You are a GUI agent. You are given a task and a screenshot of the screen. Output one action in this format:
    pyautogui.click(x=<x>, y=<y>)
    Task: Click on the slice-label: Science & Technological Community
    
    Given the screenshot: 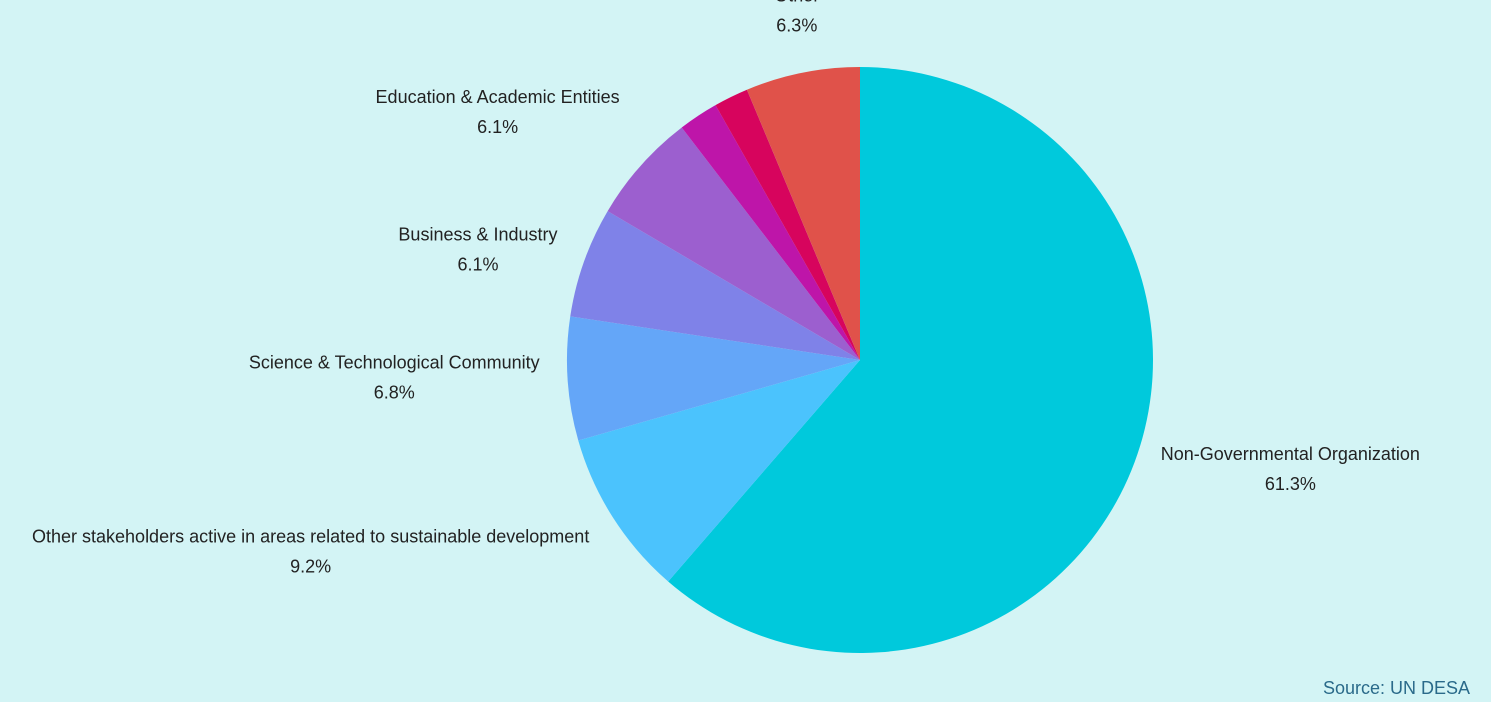 What is the action you would take?
    pyautogui.click(x=394, y=363)
    